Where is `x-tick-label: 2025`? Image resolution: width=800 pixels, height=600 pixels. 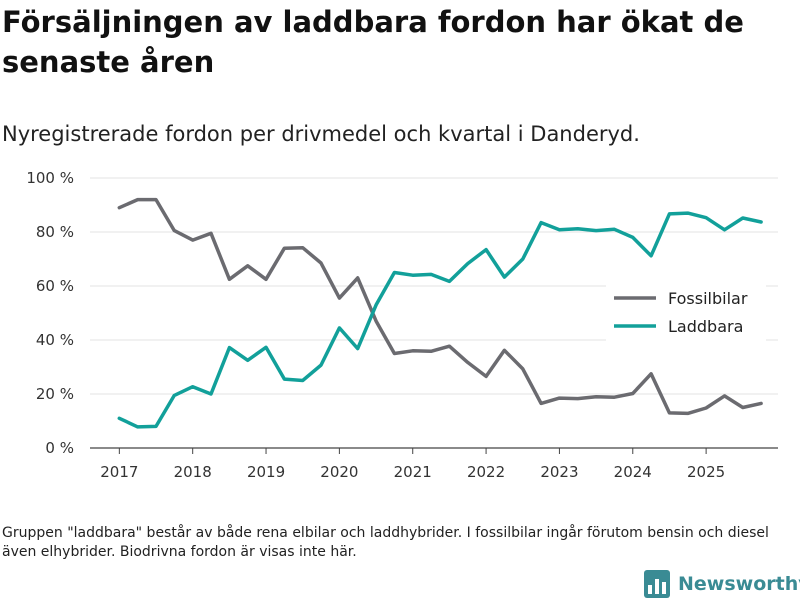
x-tick-label: 2025 is located at coordinates (706, 472).